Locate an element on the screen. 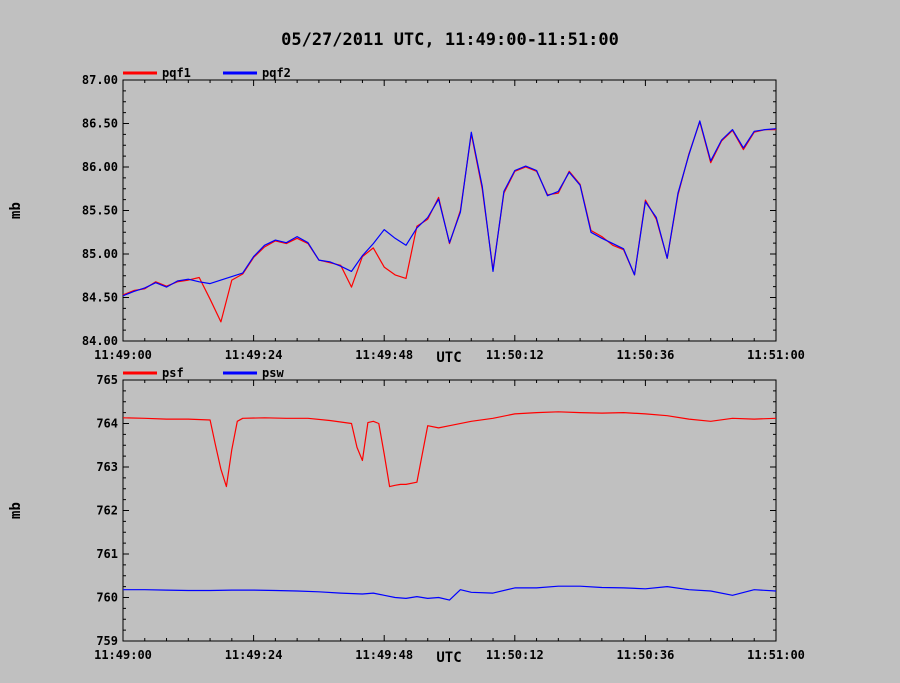 This screenshot has height=683, width=900. y-tick-label: 759 is located at coordinates (107, 641).